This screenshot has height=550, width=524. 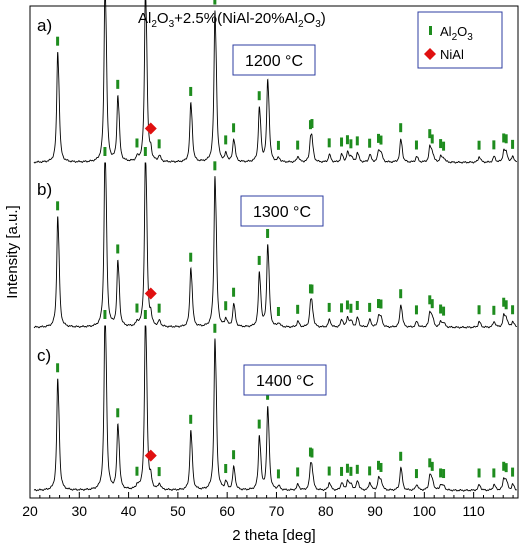 What do you see at coordinates (473, 511) in the screenshot?
I see `x-tick-label: 110` at bounding box center [473, 511].